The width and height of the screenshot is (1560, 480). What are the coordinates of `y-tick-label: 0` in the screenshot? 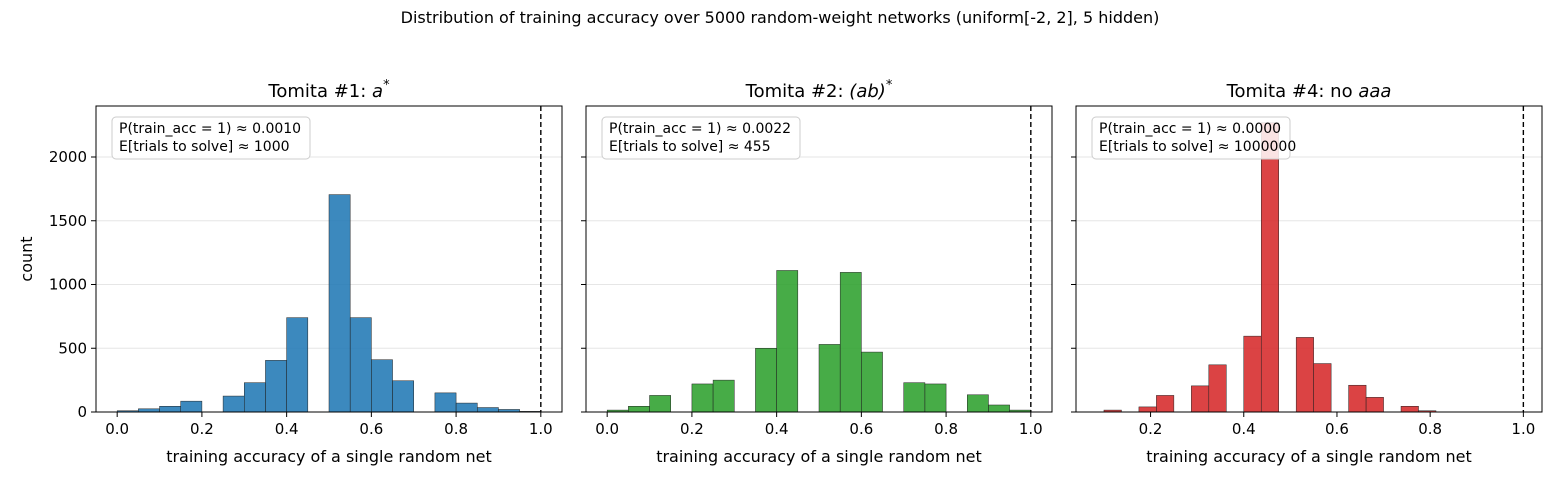 It's located at (82, 412).